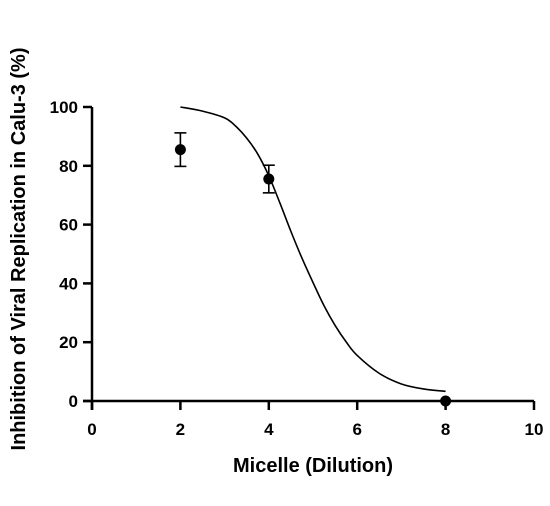 This screenshot has height=506, width=550. What do you see at coordinates (64, 107) in the screenshot?
I see `y-tick-label: 100` at bounding box center [64, 107].